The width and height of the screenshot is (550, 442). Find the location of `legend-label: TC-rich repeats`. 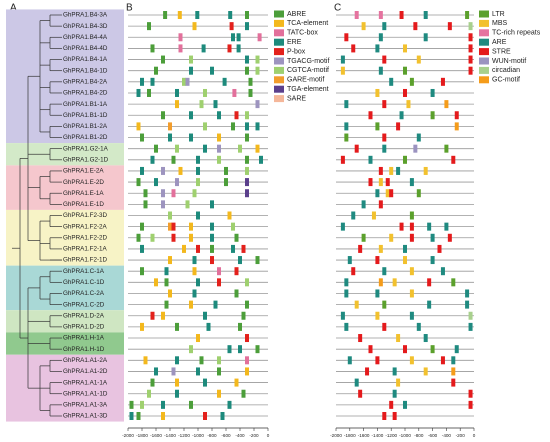

legend-label: TC-rich repeats is located at coordinates (516, 33).